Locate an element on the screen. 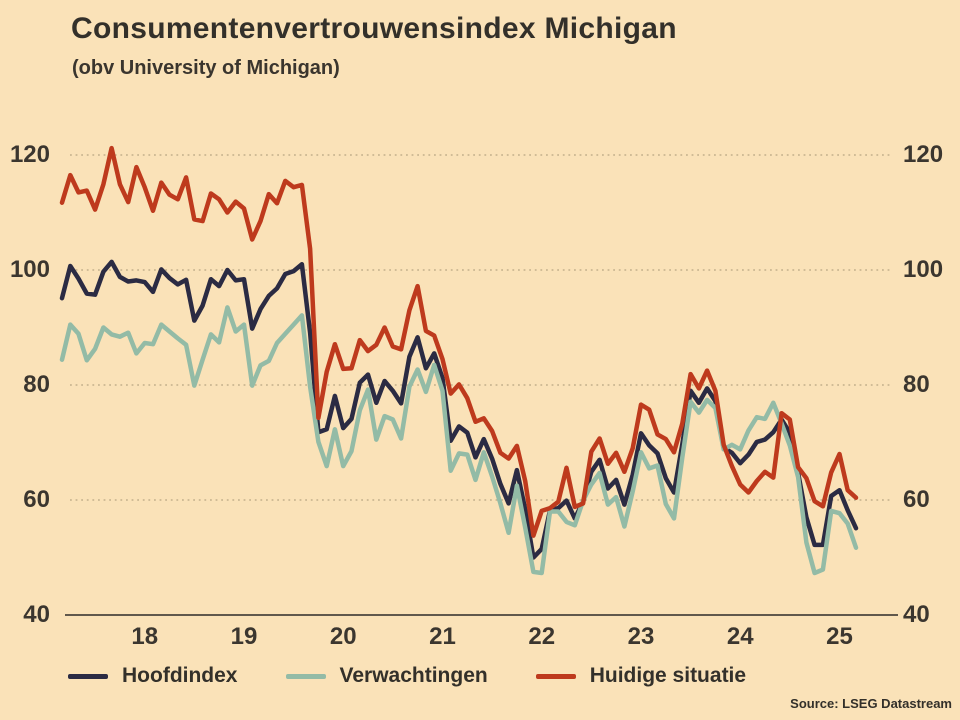 Image resolution: width=960 pixels, height=720 pixels. y-axis-label-left: 120 is located at coordinates (29, 154).